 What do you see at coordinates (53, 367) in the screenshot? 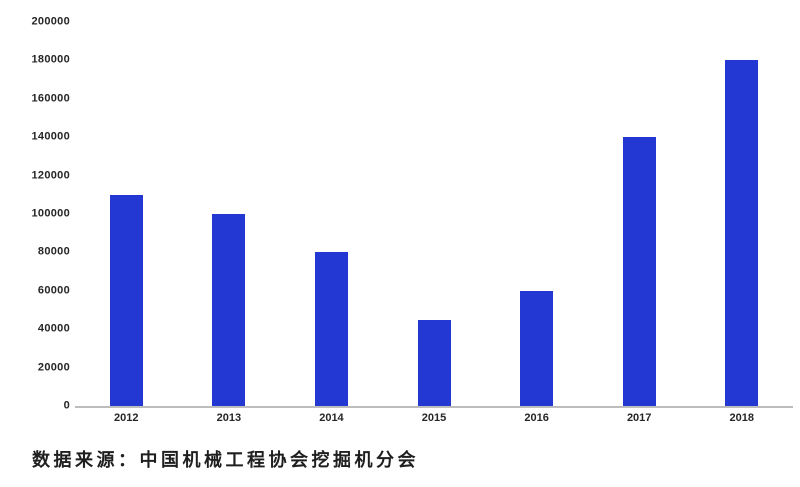
I see `y-tick-label: 20000` at bounding box center [53, 367].